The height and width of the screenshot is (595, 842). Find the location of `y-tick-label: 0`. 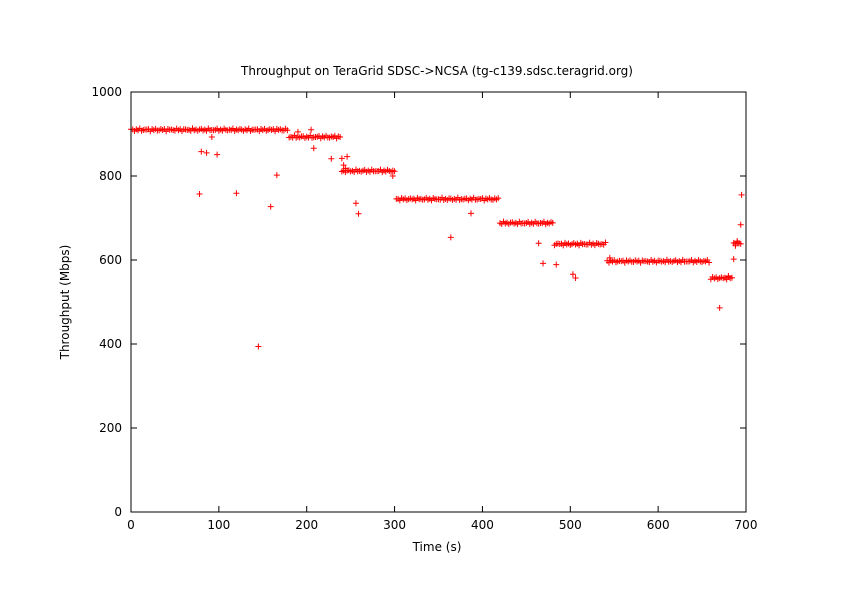

y-tick-label: 0 is located at coordinates (118, 512).